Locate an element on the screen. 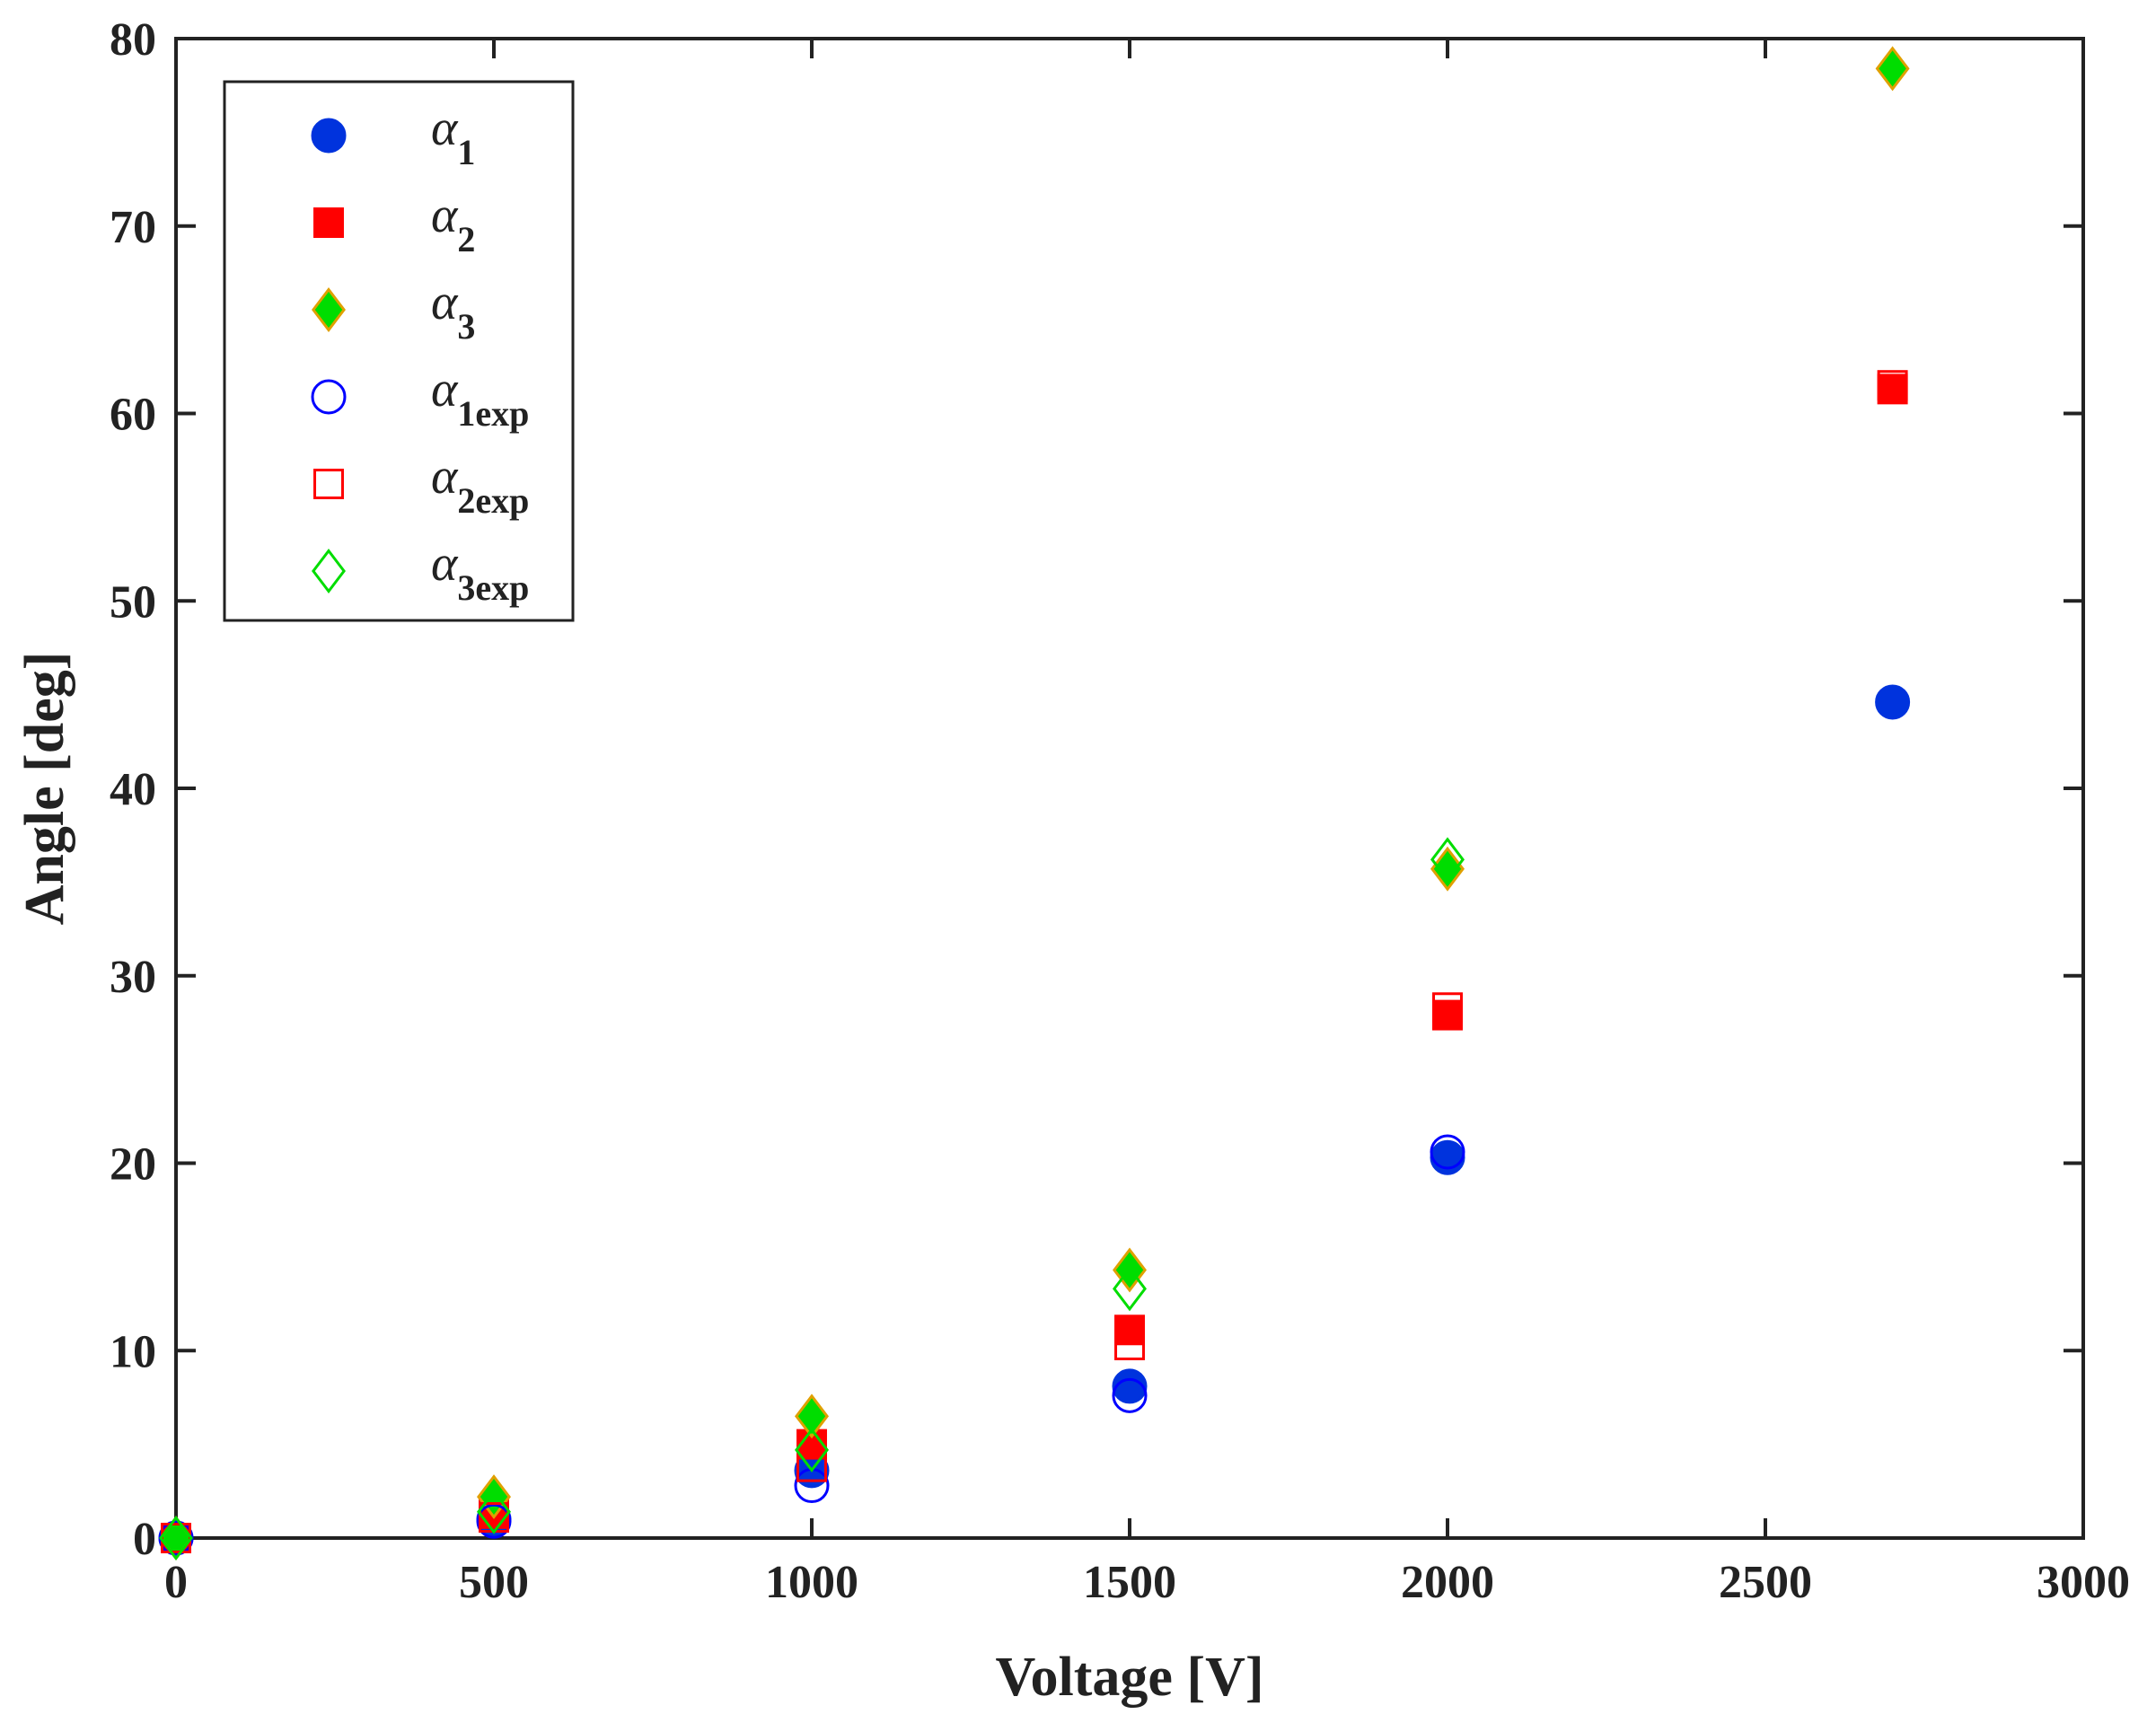  legend-marker-a1exp is located at coordinates (329, 397).